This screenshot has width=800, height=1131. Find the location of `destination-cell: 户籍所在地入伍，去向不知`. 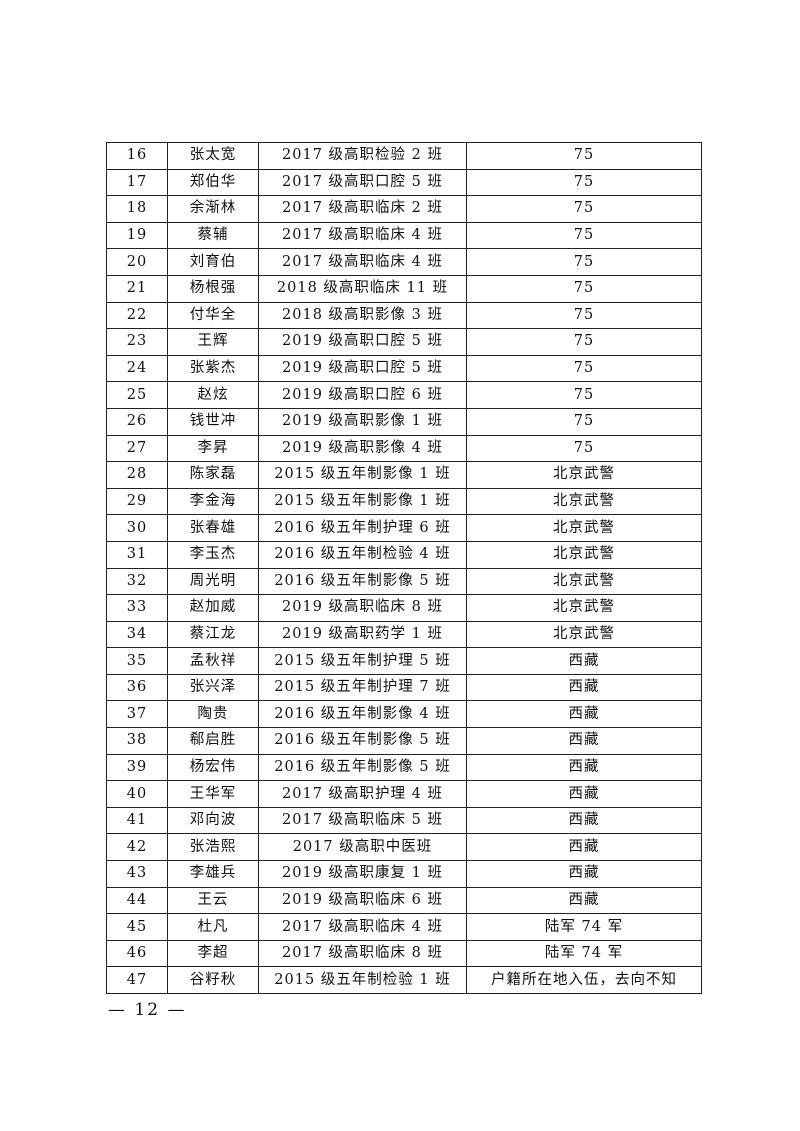

destination-cell: 户籍所在地入伍，去向不知 is located at coordinates (584, 980).